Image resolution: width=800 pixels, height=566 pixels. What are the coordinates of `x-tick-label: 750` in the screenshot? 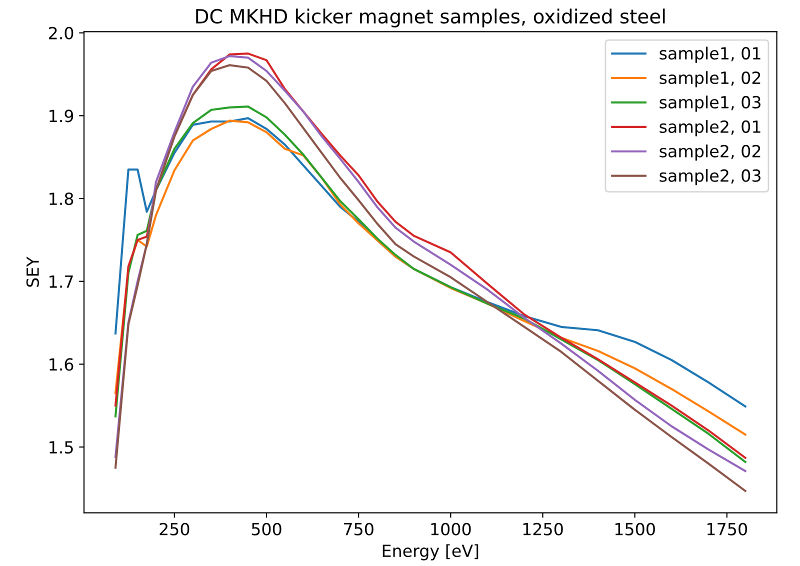 It's located at (359, 529).